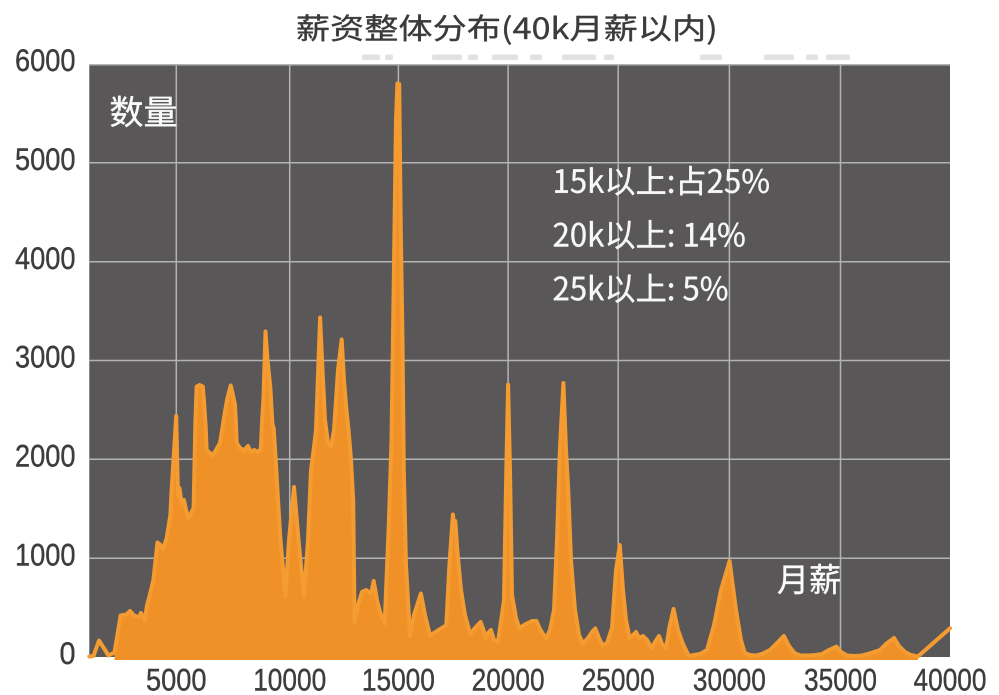 This screenshot has height=695, width=999. I want to click on svg-text: 15000, so click(398, 678).